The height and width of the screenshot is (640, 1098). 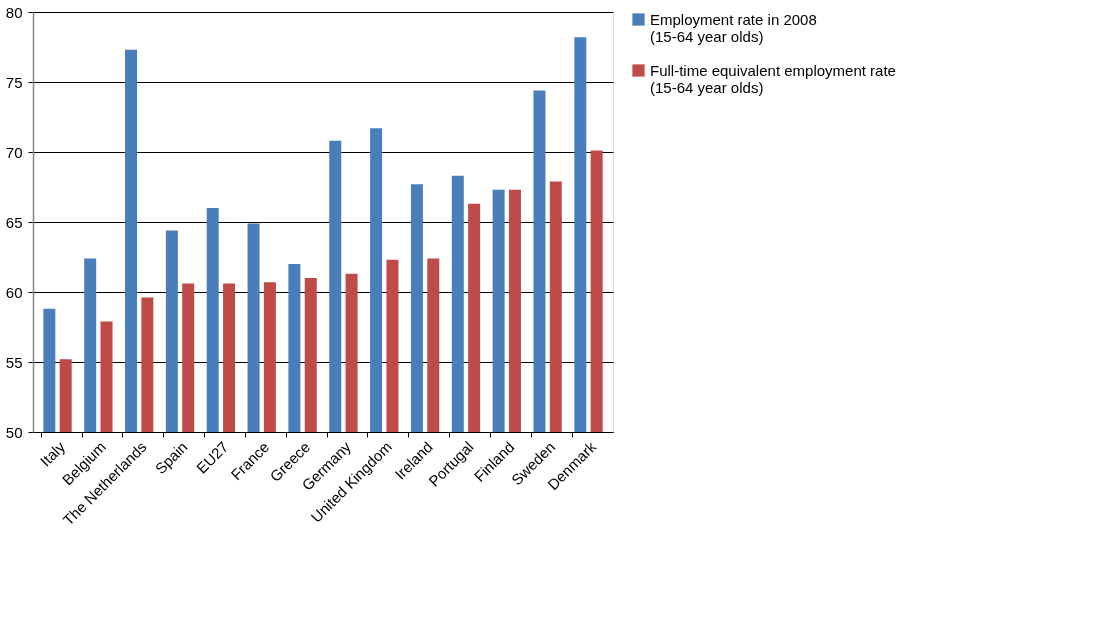 I want to click on y-tick-label: 80, so click(x=14, y=12).